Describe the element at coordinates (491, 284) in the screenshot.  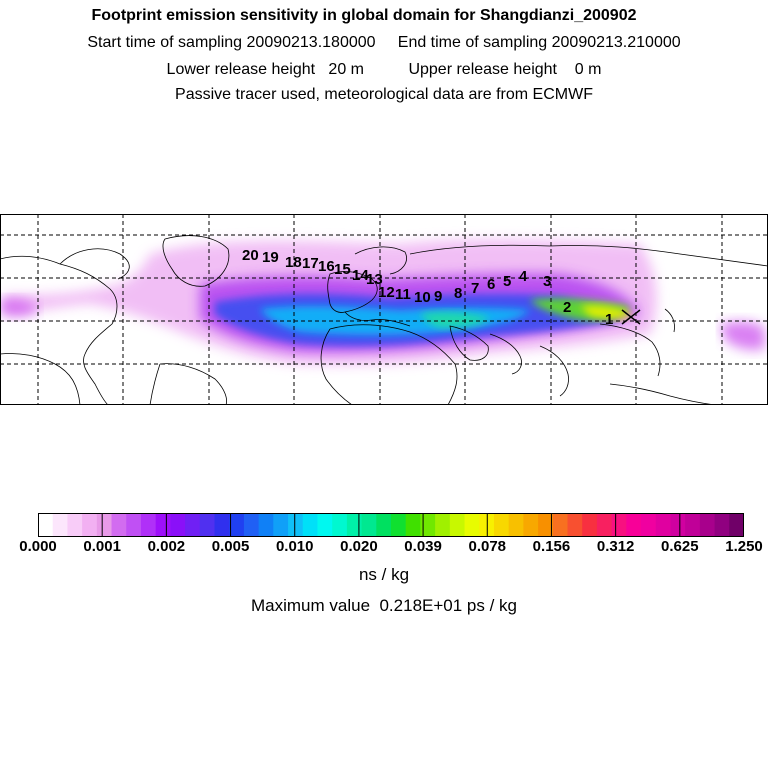
I see `trajectory-label: 6` at that location.